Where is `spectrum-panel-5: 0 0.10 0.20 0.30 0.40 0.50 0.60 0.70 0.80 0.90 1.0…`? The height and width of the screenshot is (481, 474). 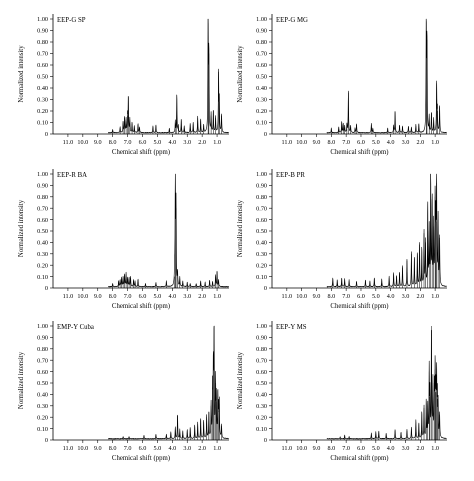 spectrum-panel-5: 0 0.10 0.20 0.30 0.40 0.50 0.60 0.70 0.80 0.90 1.0… is located at coordinates (123, 391).